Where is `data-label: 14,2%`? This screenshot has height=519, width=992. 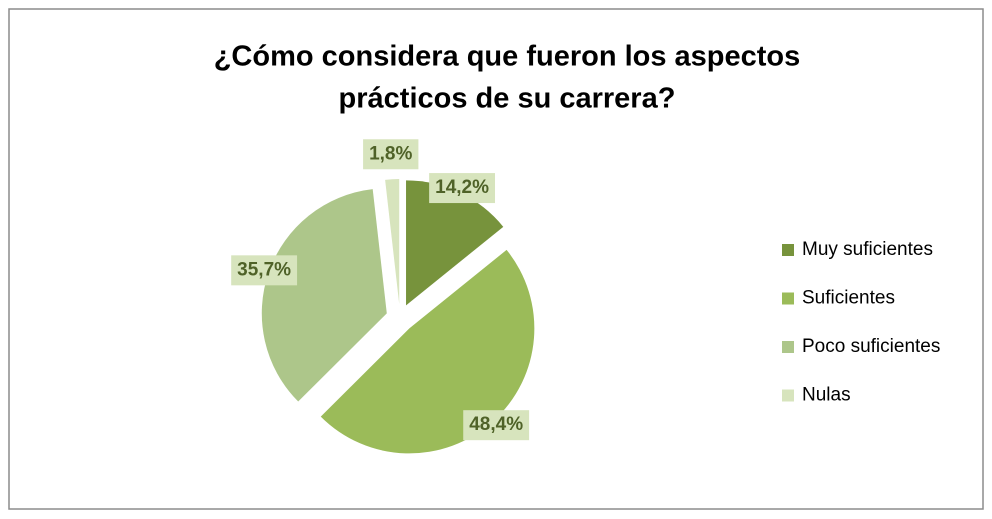 data-label: 14,2% is located at coordinates (462, 187).